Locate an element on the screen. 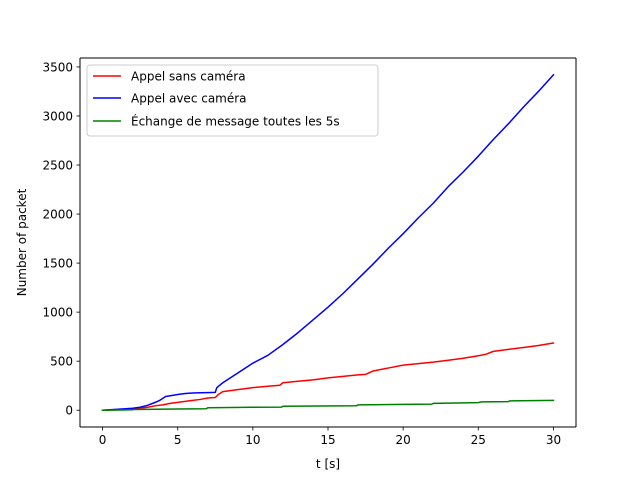 The image size is (640, 480). y-axis-title: Number of packet is located at coordinates (22, 242).